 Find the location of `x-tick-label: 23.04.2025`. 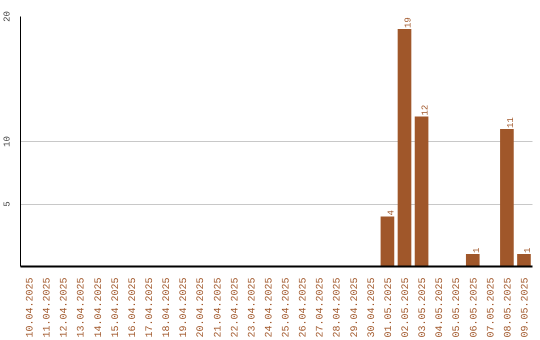

x-tick-label: 23.04.2025 is located at coordinates (252, 307).